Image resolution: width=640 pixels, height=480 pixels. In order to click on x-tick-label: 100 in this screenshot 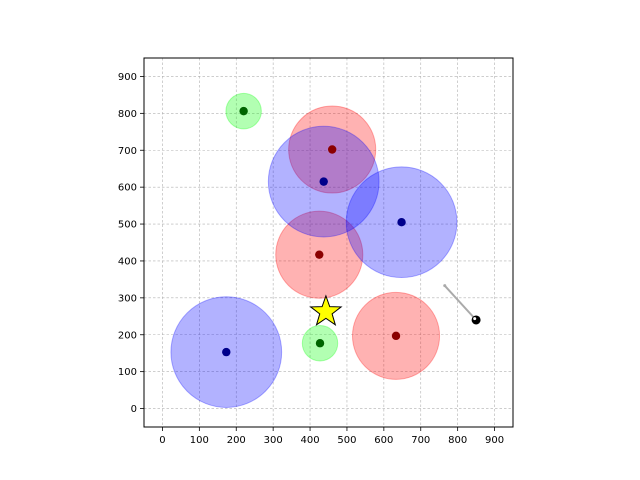, I will do `click(199, 440)`.